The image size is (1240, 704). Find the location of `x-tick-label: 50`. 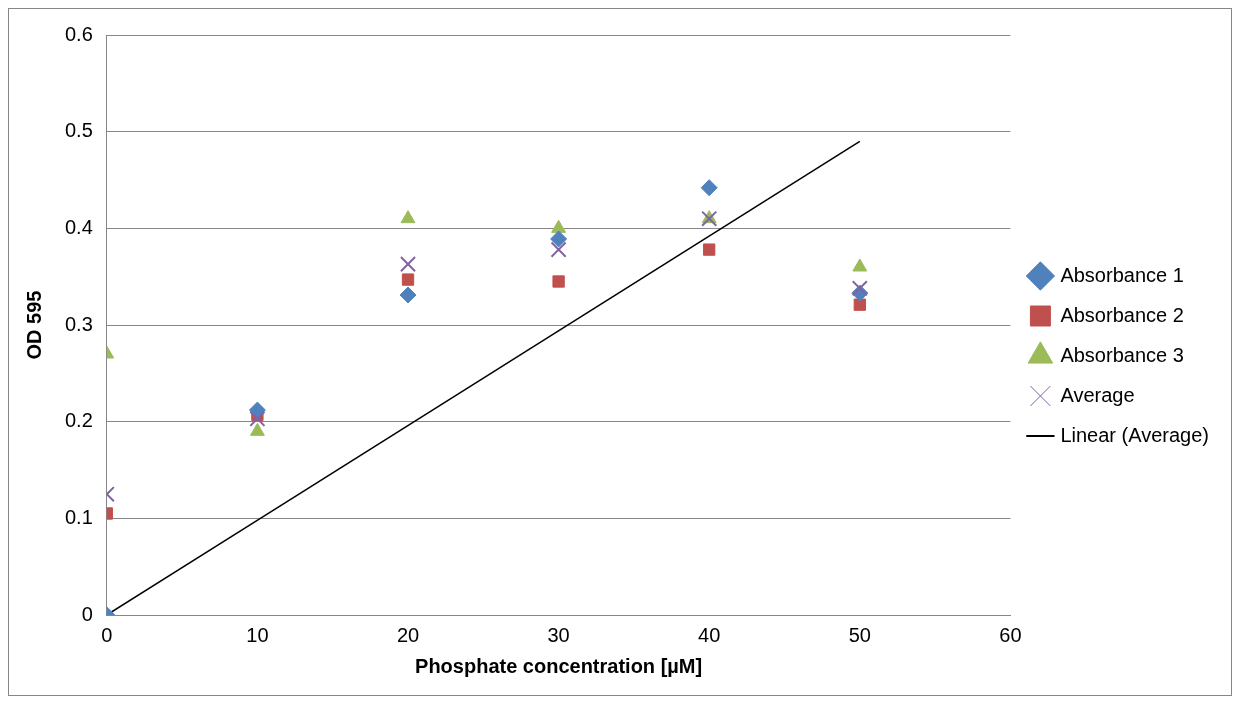

x-tick-label: 50 is located at coordinates (859, 634).